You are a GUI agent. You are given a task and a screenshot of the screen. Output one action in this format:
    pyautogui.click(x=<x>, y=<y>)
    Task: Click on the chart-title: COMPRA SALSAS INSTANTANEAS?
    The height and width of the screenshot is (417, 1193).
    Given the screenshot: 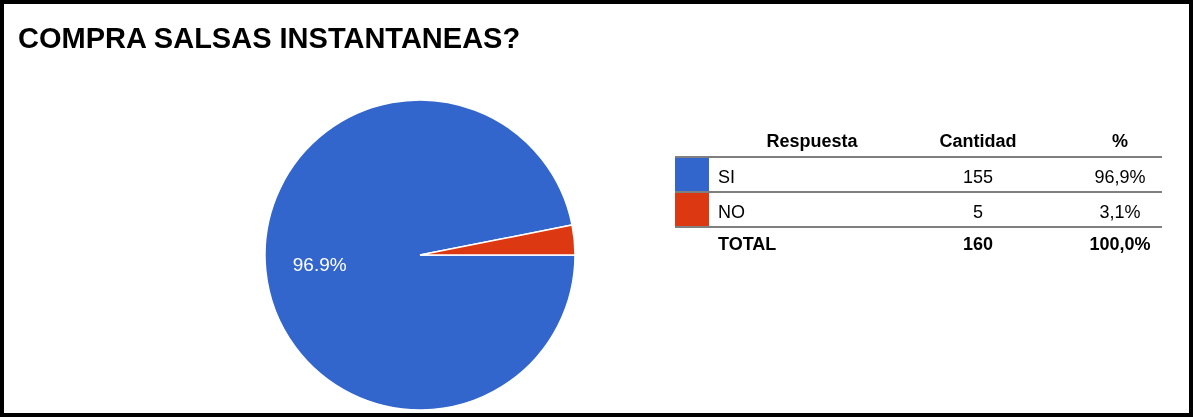 What is the action you would take?
    pyautogui.click(x=269, y=38)
    